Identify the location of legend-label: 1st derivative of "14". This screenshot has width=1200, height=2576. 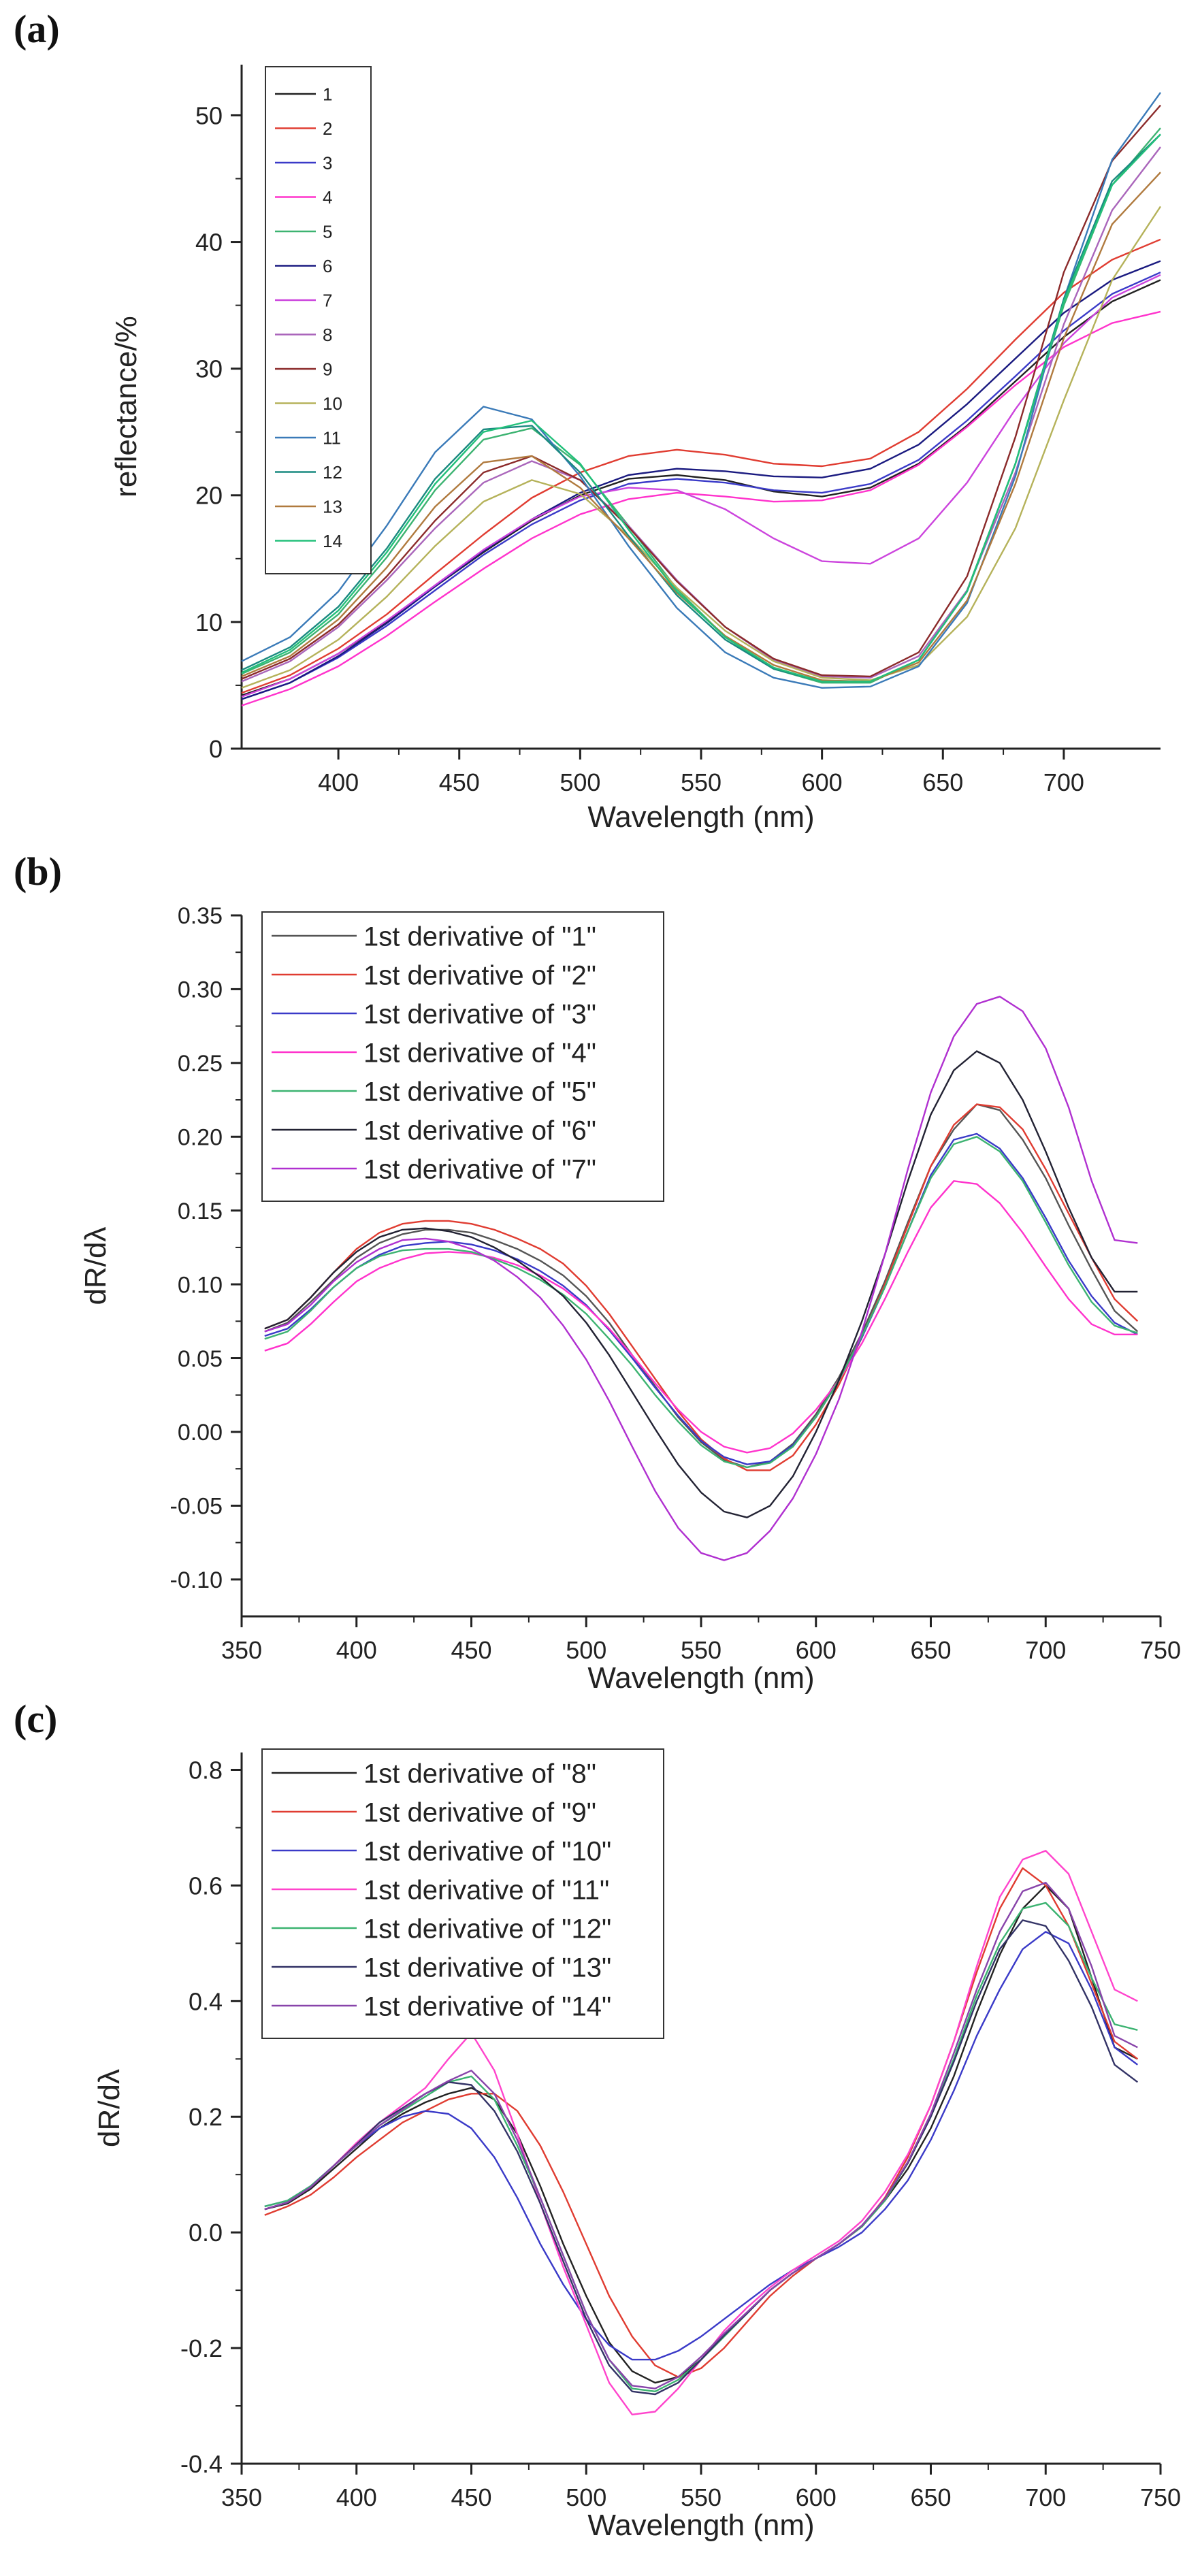
(487, 2006).